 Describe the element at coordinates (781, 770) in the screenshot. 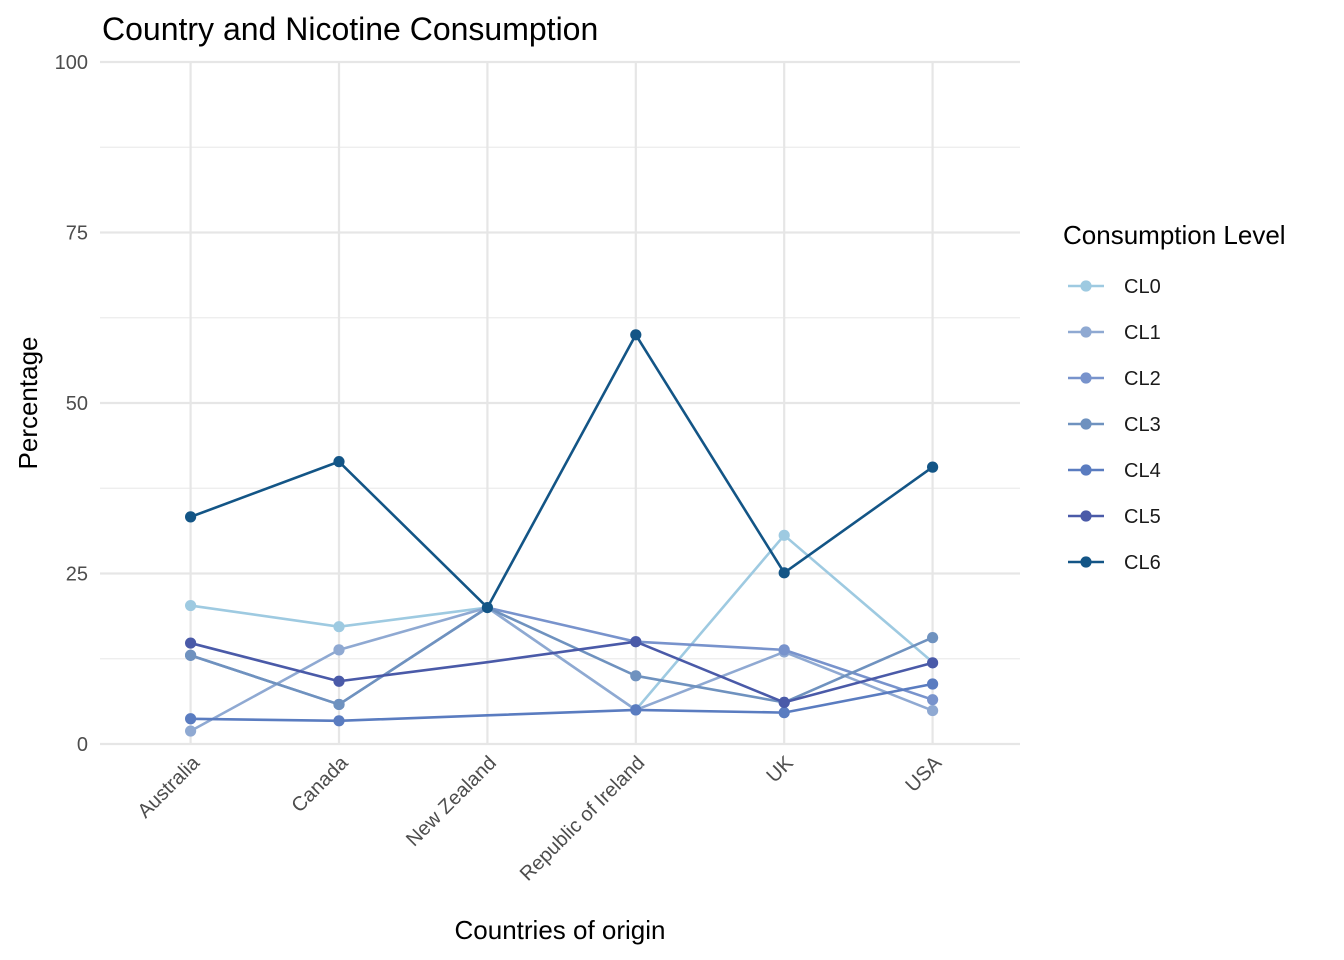

I see `x-tick-label: UK` at that location.